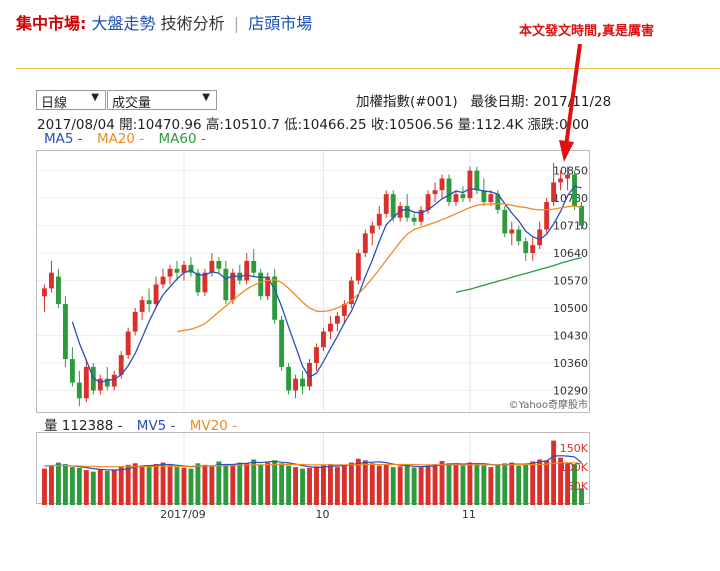 The width and height of the screenshot is (720, 571). I want to click on market-nav: 集中市場: 大盤走勢 技術分析 | 店頭市場, so click(164, 22).